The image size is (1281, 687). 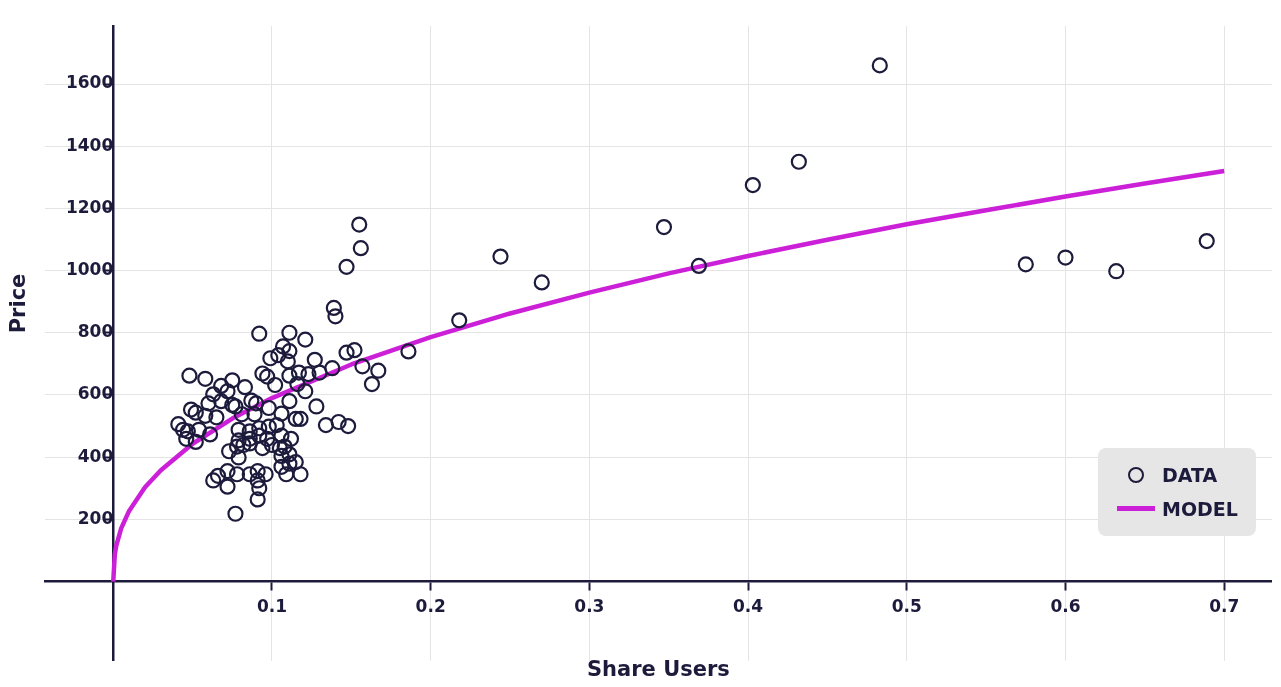 What do you see at coordinates (1200, 508) in the screenshot?
I see `legend-label: MODEL` at bounding box center [1200, 508].